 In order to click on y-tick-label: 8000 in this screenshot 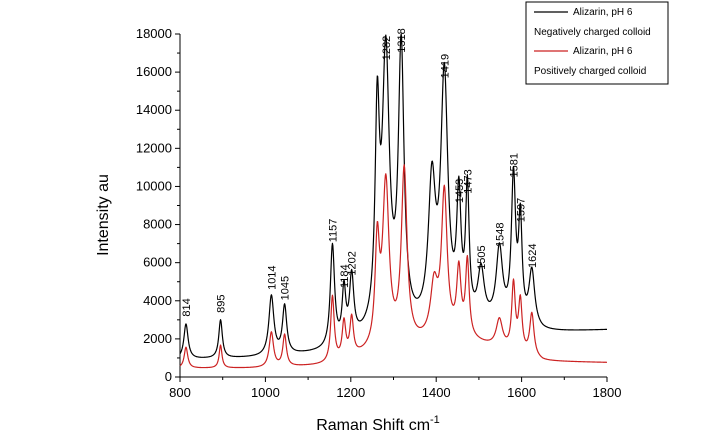, I will do `click(157, 224)`.